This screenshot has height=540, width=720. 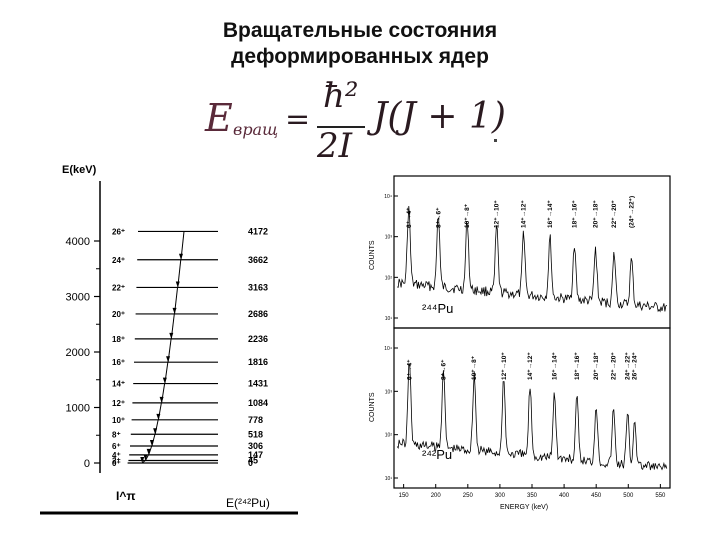 I want to click on level-spin-label: 8⁺, so click(x=116, y=434).